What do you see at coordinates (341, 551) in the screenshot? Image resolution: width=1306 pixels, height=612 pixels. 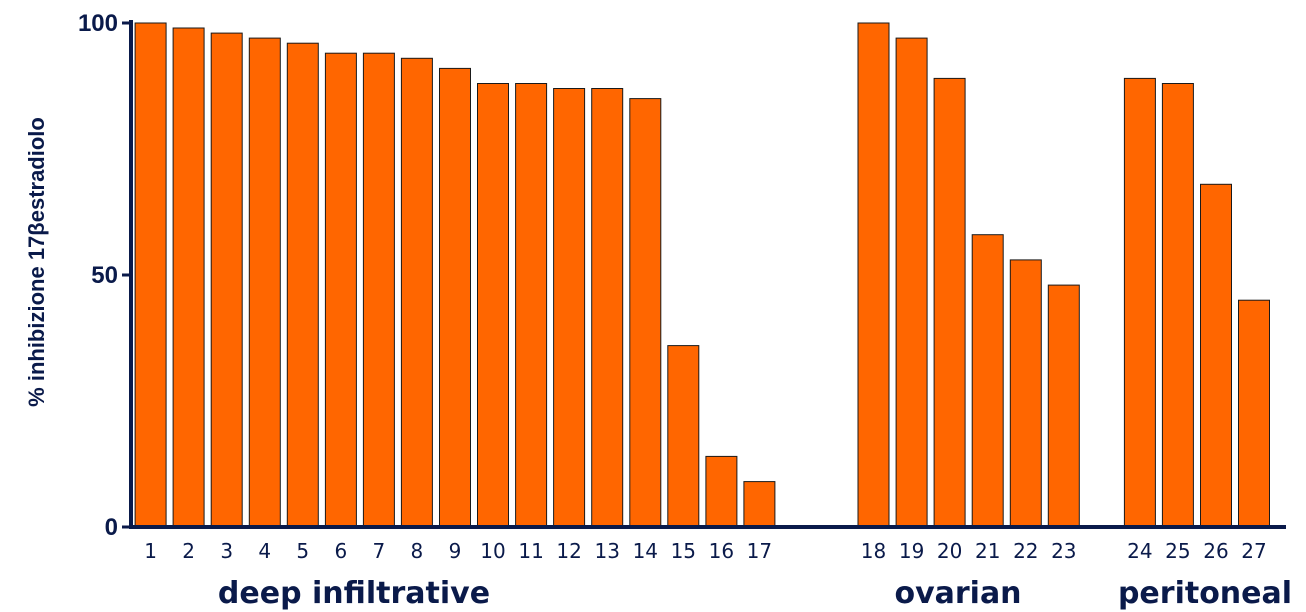 I see `x-tick-label: 6` at bounding box center [341, 551].